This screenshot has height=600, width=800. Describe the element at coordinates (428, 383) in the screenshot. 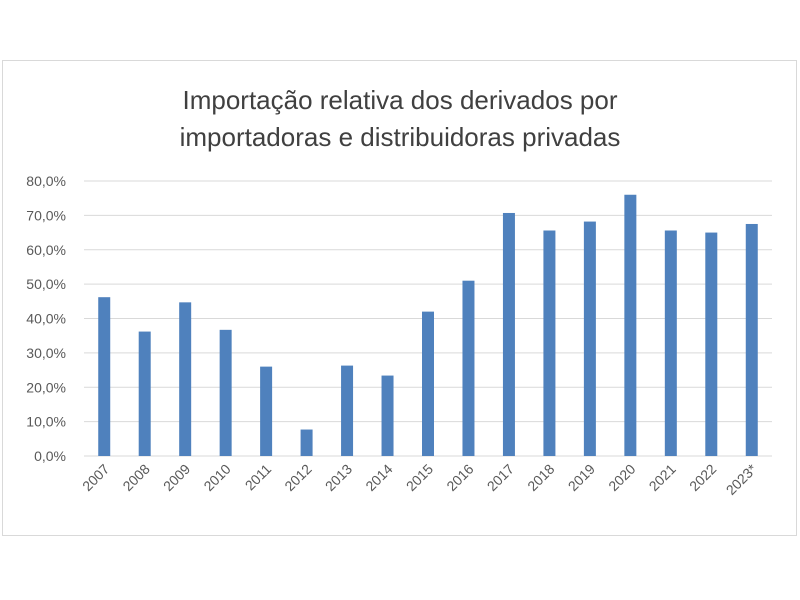

I see `bar-2015` at that location.